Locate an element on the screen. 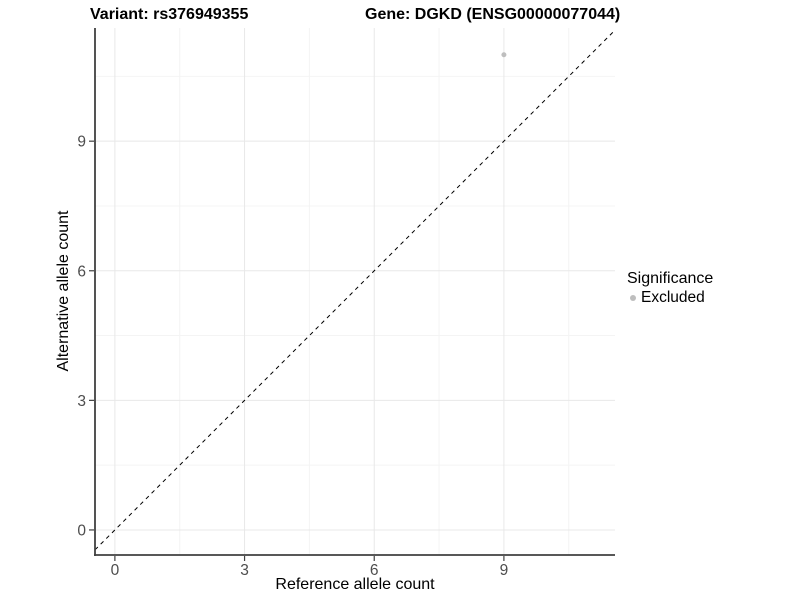 This screenshot has width=800, height=600. legend-entry: Excluded is located at coordinates (670, 297).